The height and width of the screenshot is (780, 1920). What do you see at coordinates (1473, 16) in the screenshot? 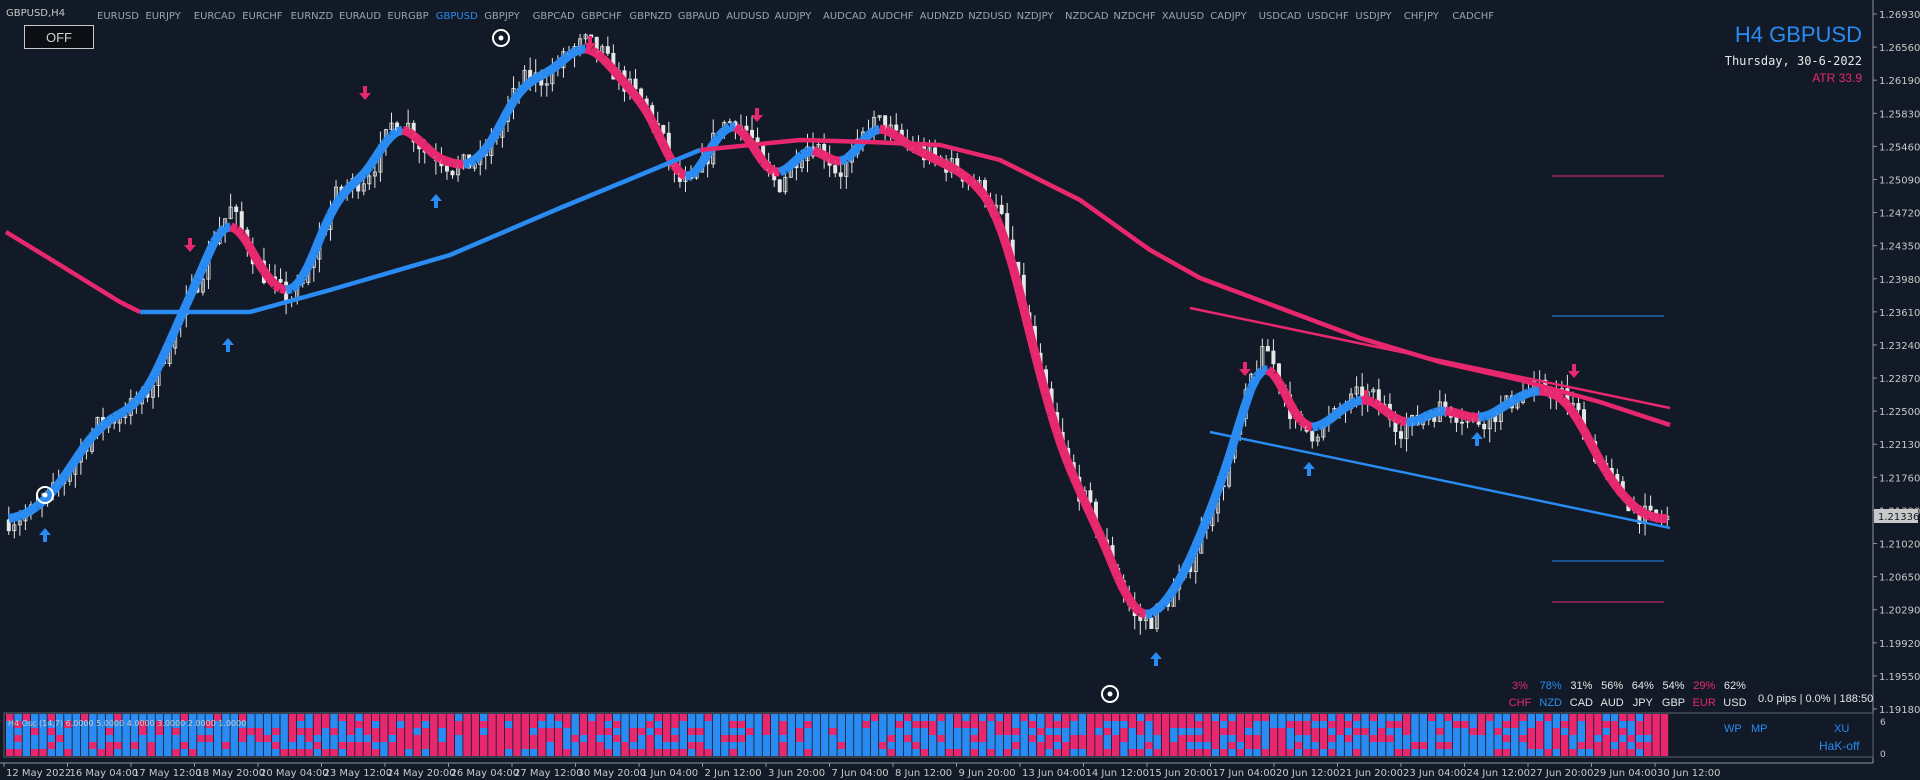
I see `symbol-tab-cadchf: CADCHF` at bounding box center [1473, 16].